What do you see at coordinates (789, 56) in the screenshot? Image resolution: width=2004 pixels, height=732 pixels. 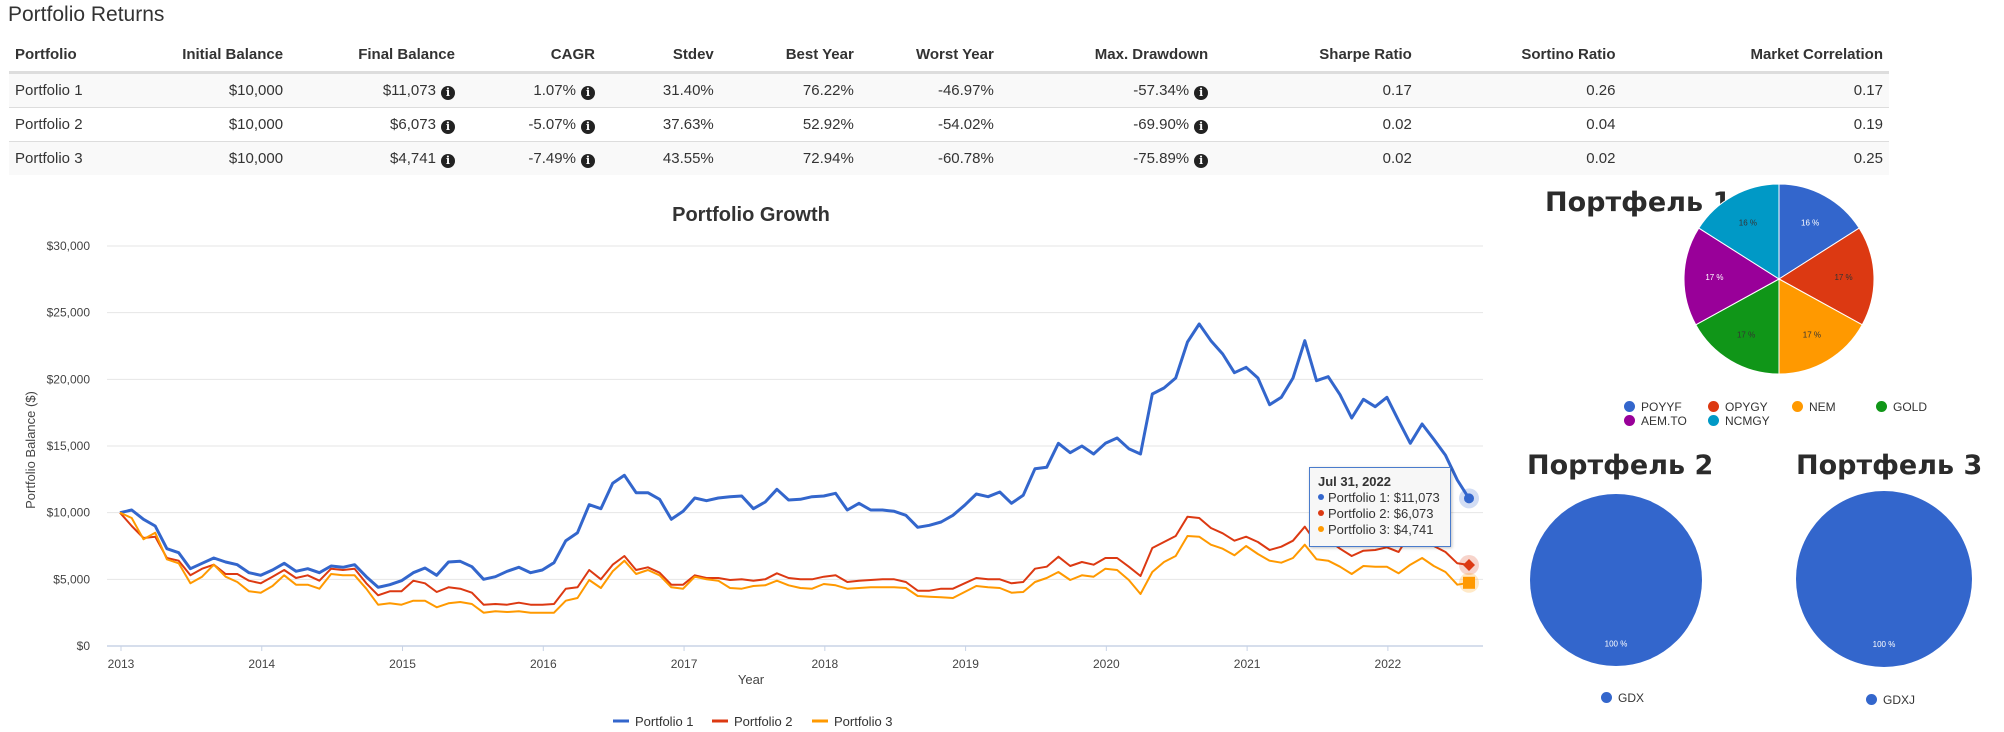 I see `header-best-year: Best Year` at bounding box center [789, 56].